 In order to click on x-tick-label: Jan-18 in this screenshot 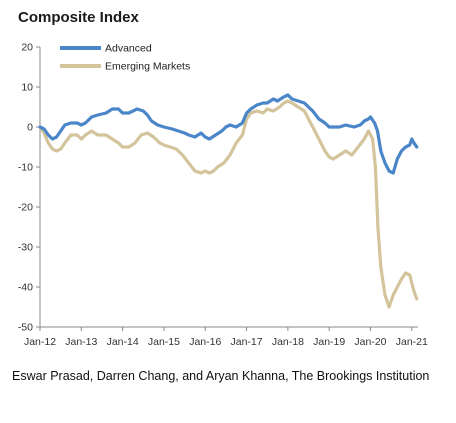, I will do `click(288, 342)`.